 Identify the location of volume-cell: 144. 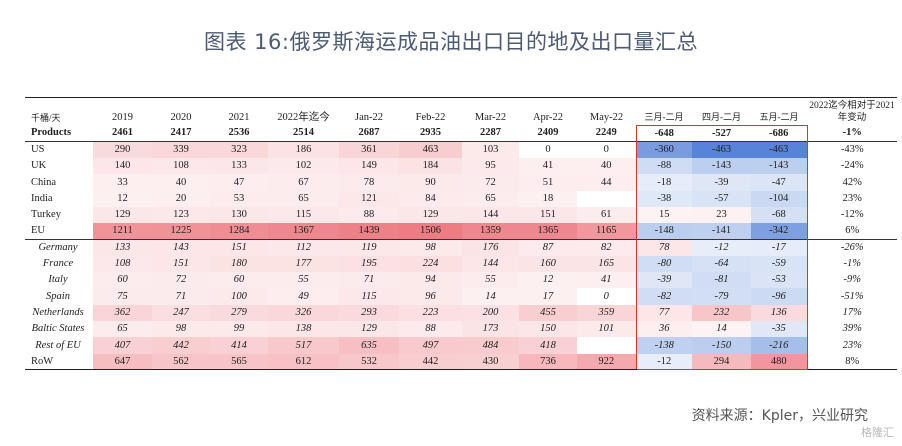
(490, 215).